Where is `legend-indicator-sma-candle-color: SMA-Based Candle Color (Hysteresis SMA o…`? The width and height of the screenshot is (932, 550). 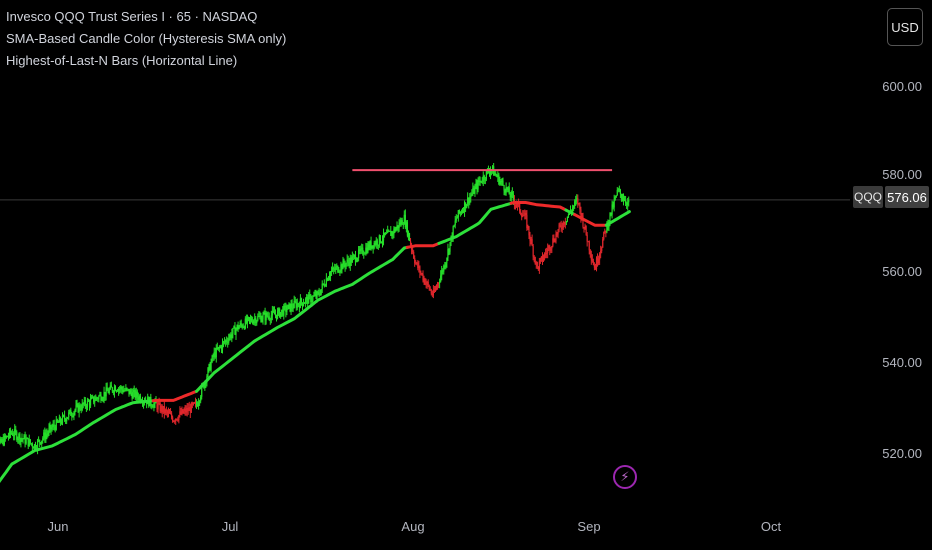
legend-indicator-sma-candle-color: SMA-Based Candle Color (Hysteresis SMA o… is located at coordinates (146, 38).